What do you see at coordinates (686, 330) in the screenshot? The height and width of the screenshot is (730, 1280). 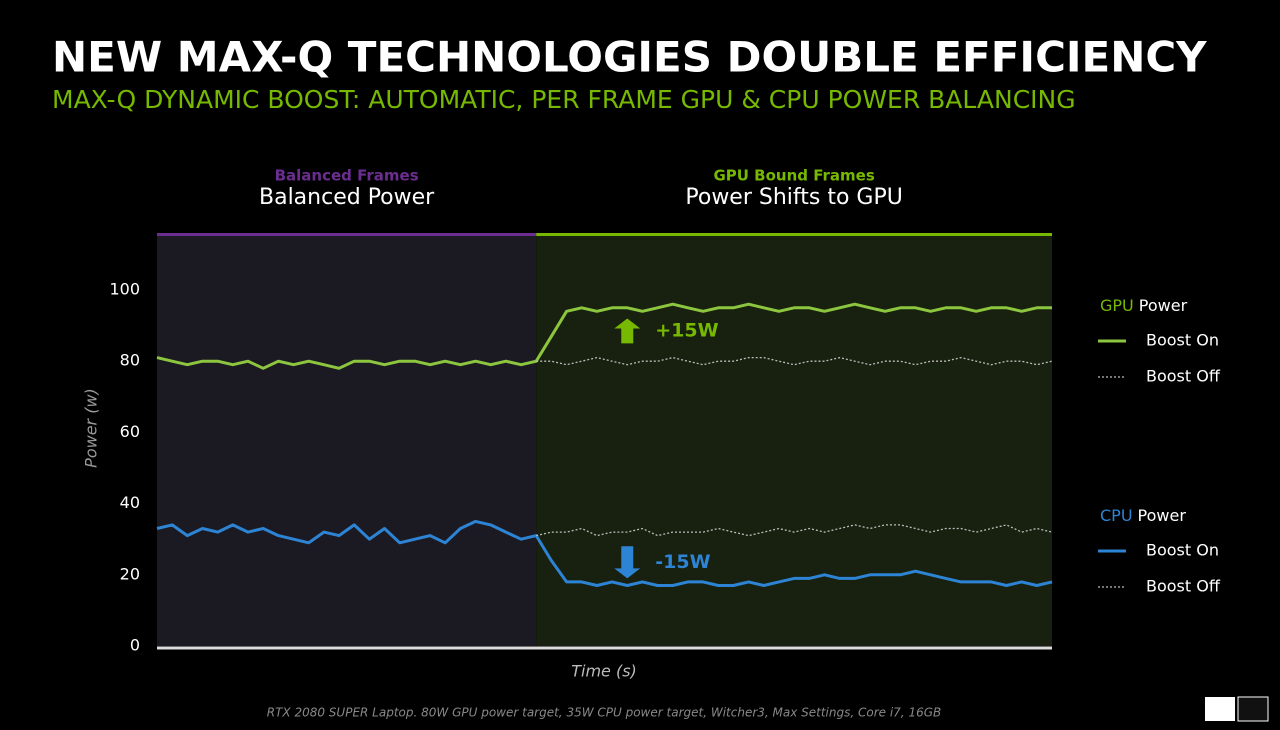 I see `annotation: +15W` at bounding box center [686, 330].